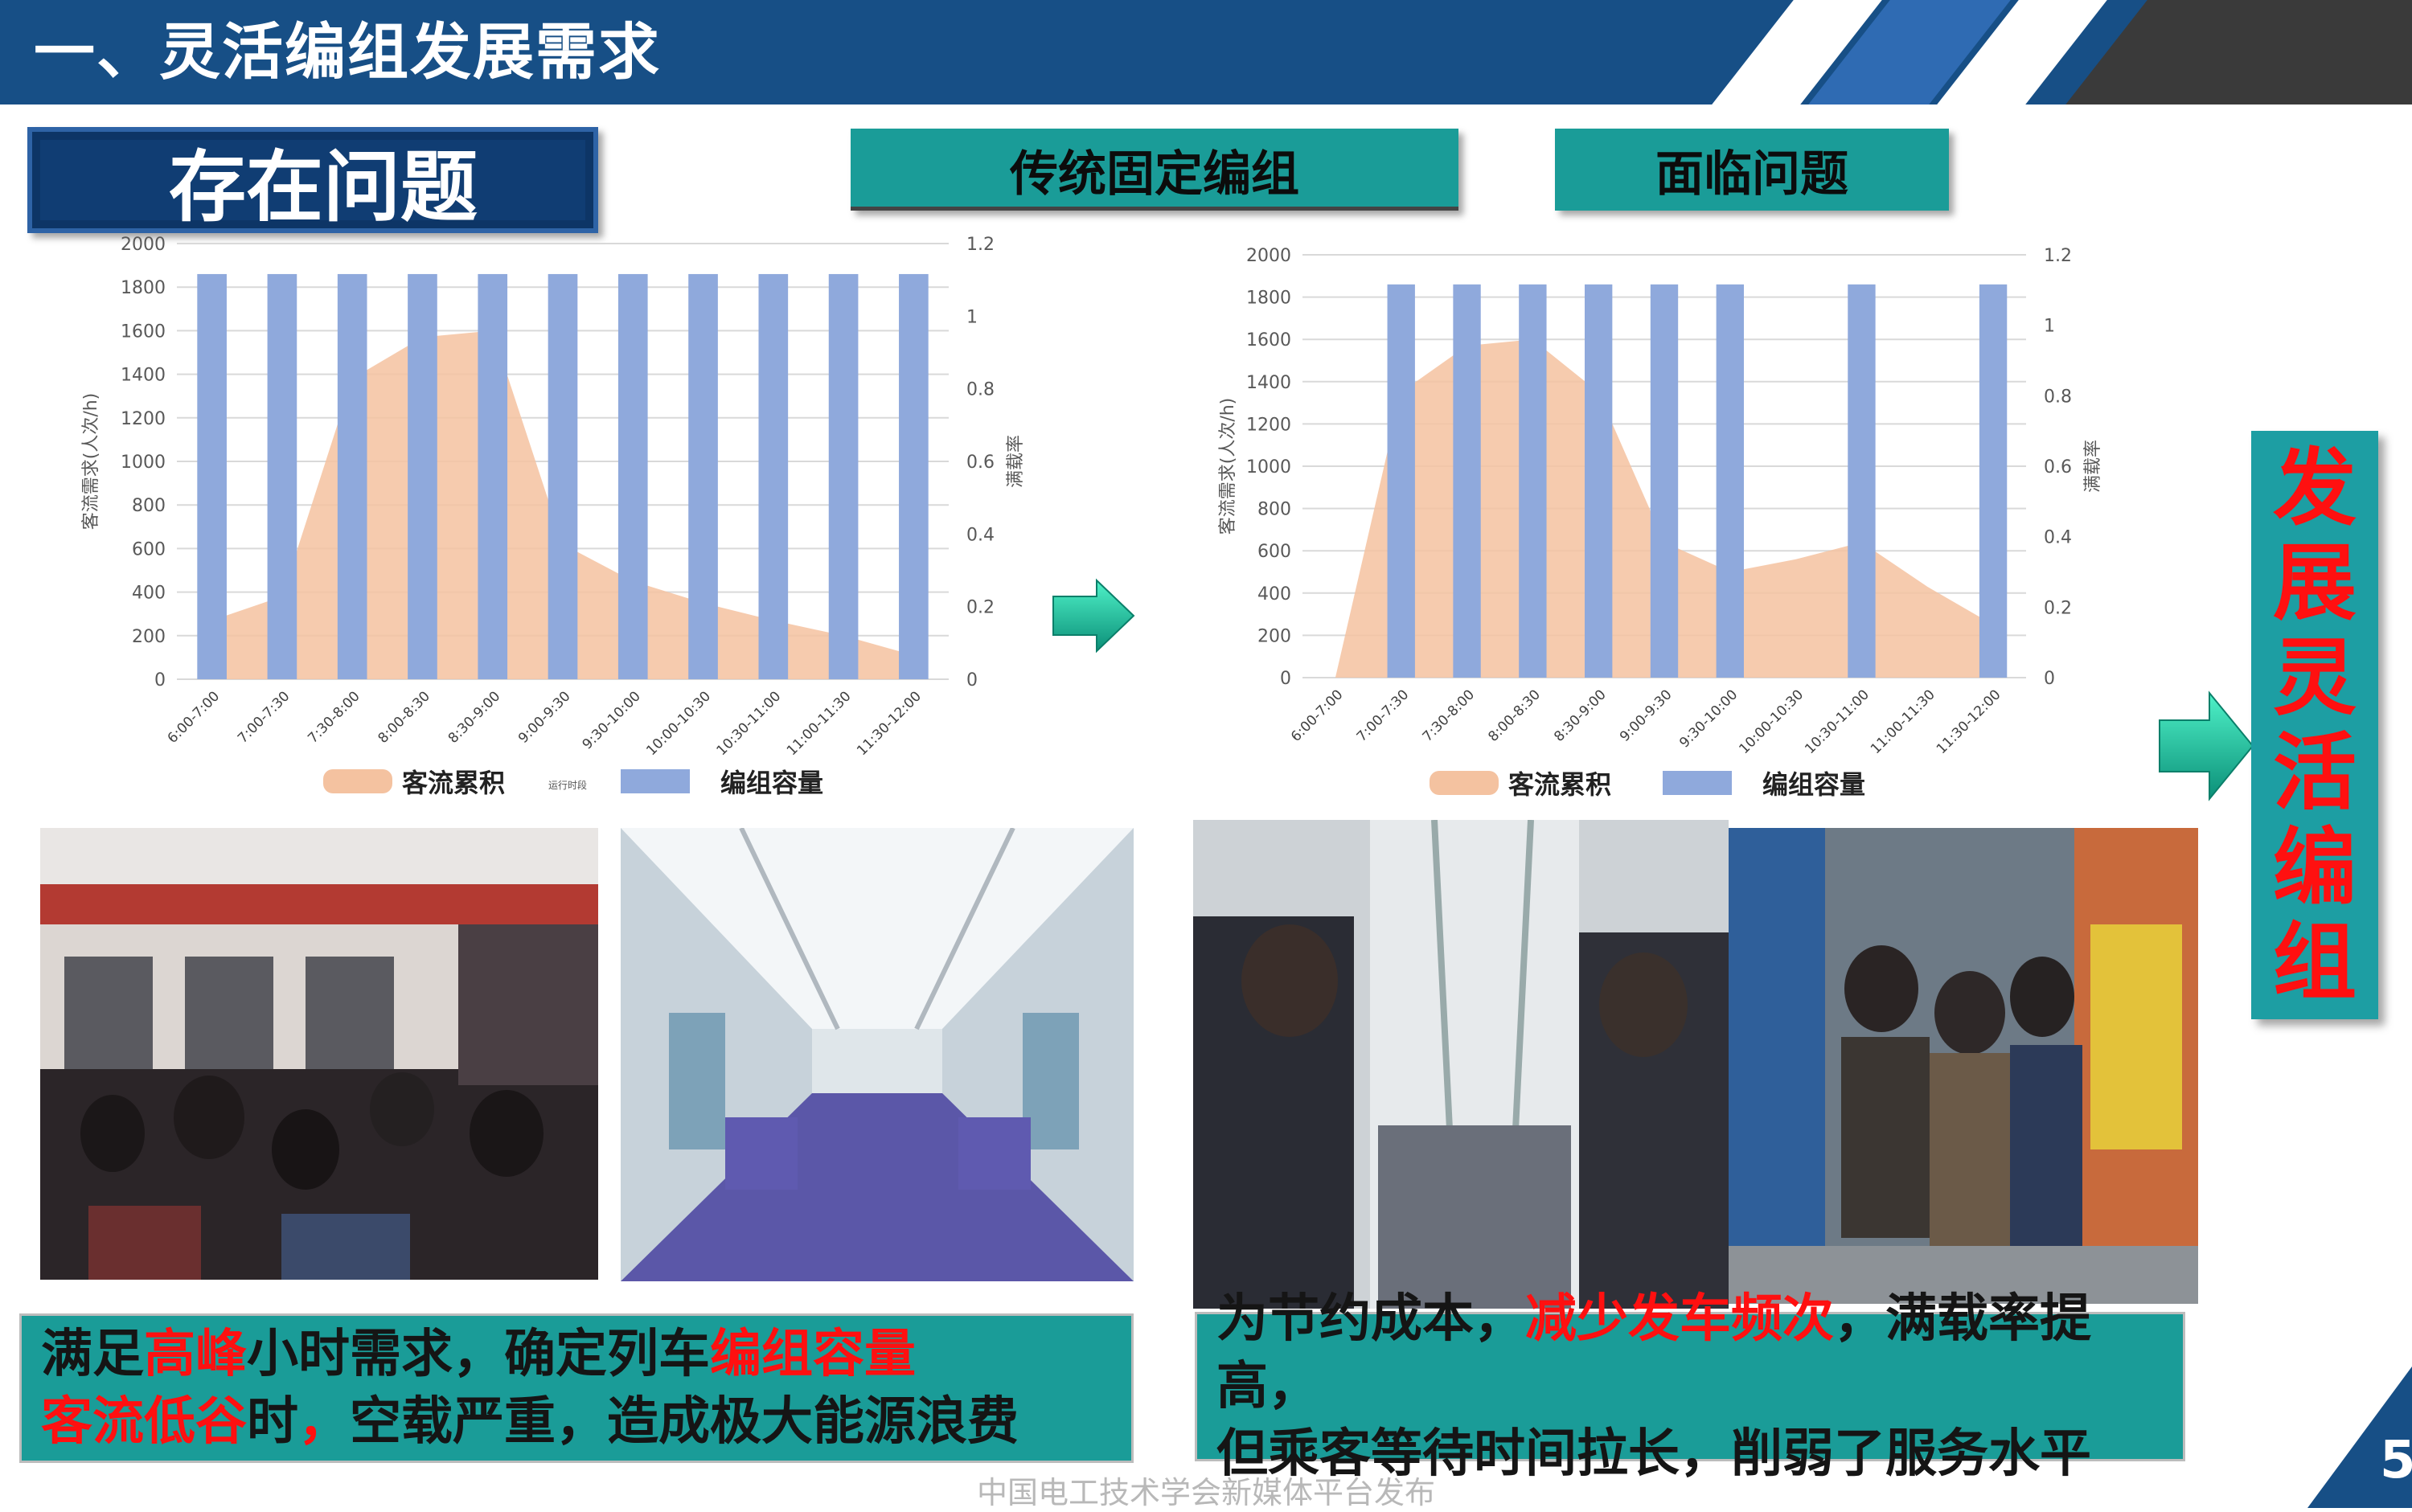 The width and height of the screenshot is (2412, 1512). Describe the element at coordinates (143, 245) in the screenshot. I see `y-tick-label: 2000` at that location.